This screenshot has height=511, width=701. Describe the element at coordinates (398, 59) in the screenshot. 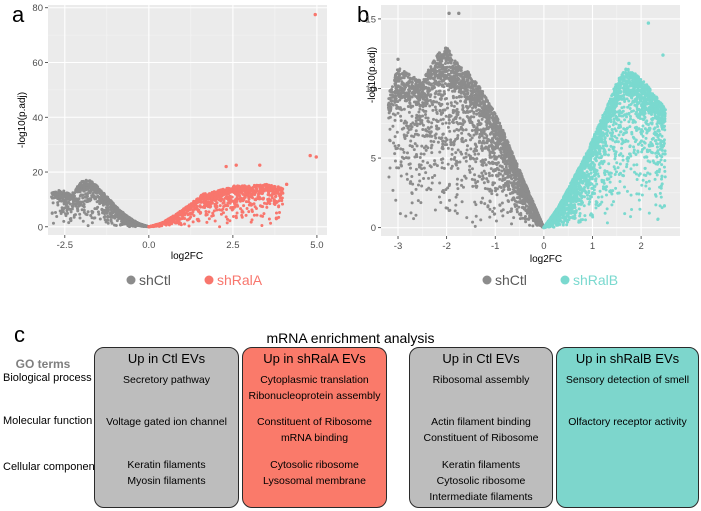

I see `outlier-point` at that location.